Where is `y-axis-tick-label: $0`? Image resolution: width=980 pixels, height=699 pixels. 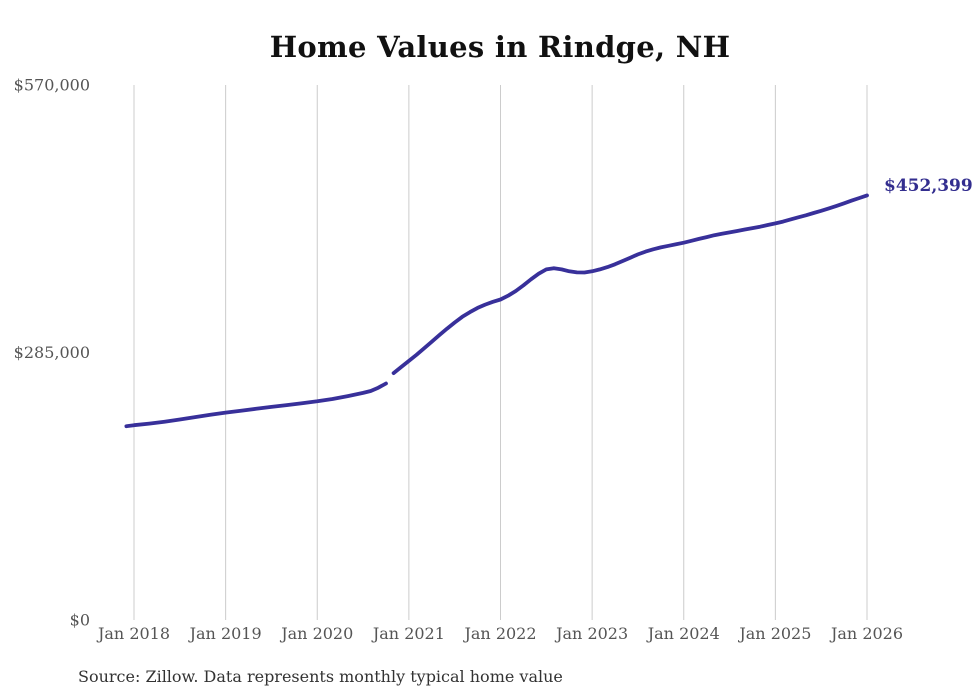
y-axis-tick-label: $0 is located at coordinates (80, 620).